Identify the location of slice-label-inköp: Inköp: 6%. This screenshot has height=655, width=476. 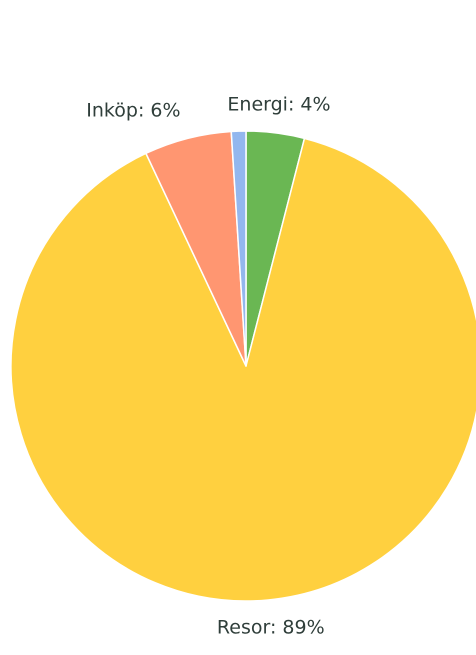
(133, 111).